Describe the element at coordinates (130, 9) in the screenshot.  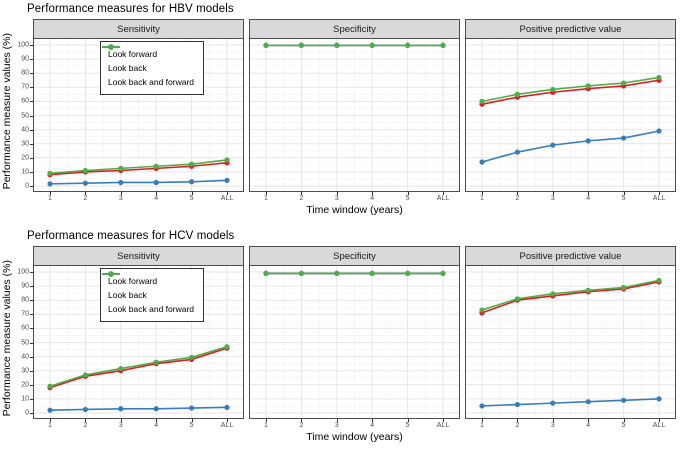
I see `figure-title-hbv: Performance measures for HBV models` at that location.